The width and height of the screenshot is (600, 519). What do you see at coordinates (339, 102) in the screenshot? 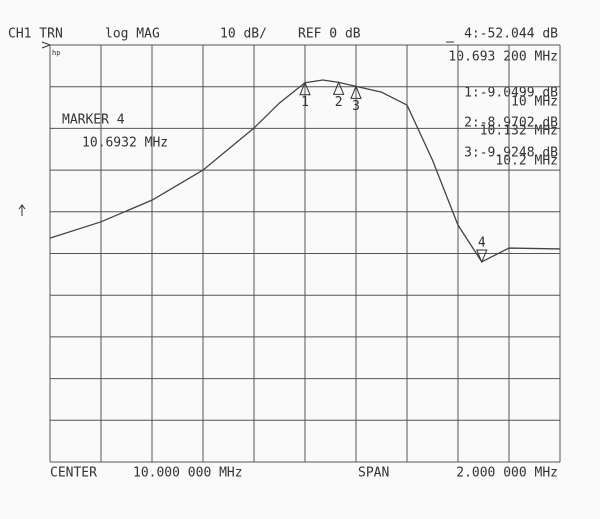
I see `marker-label: 2` at bounding box center [339, 102].